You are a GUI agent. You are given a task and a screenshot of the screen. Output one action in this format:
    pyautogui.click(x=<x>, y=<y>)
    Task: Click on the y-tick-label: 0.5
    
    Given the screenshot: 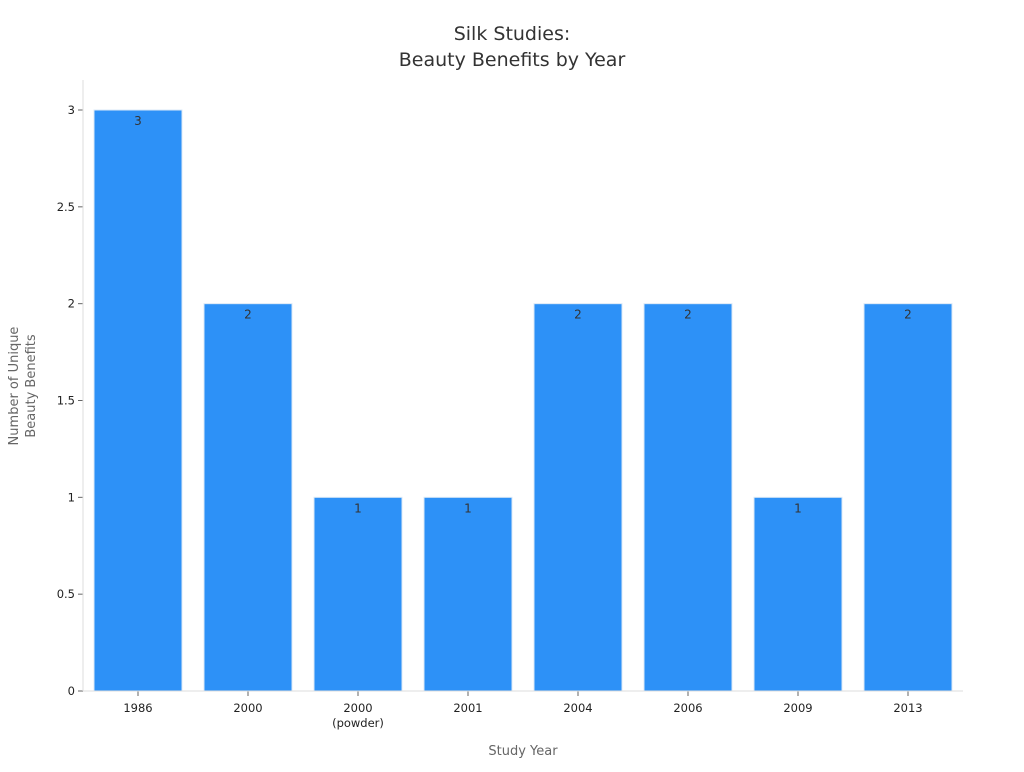 What is the action you would take?
    pyautogui.click(x=66, y=594)
    